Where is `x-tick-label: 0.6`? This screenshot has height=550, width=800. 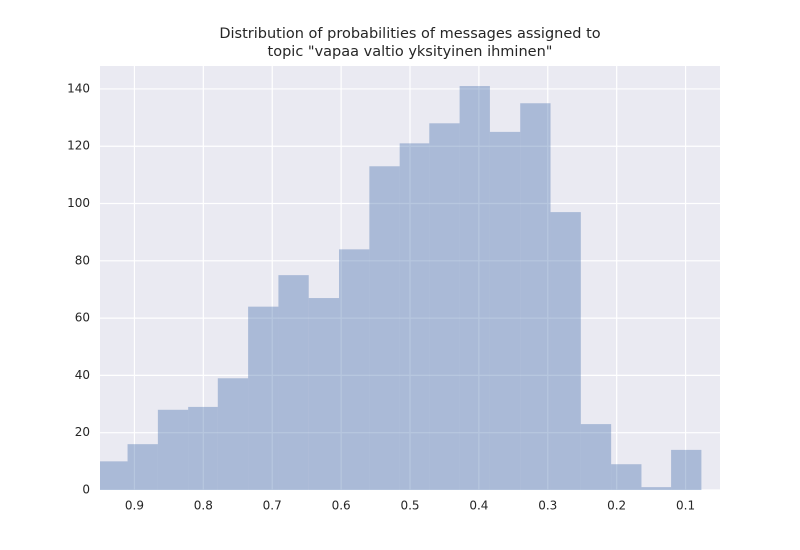 x-tick-label: 0.6 is located at coordinates (341, 506).